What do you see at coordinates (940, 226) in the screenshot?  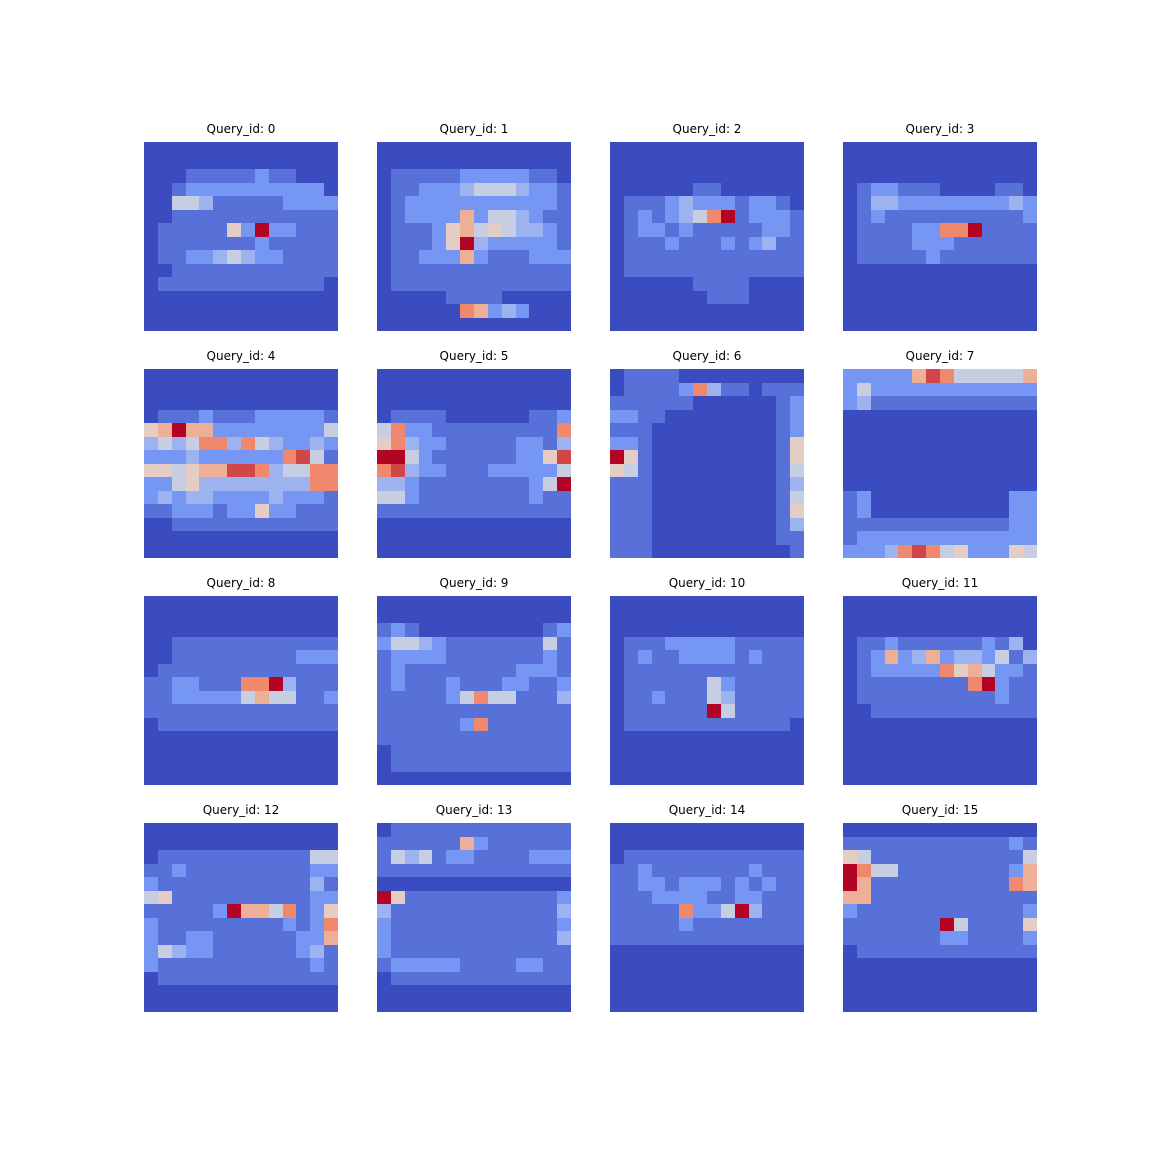 I see `heatmap-panel: Query_id: 3` at bounding box center [940, 226].